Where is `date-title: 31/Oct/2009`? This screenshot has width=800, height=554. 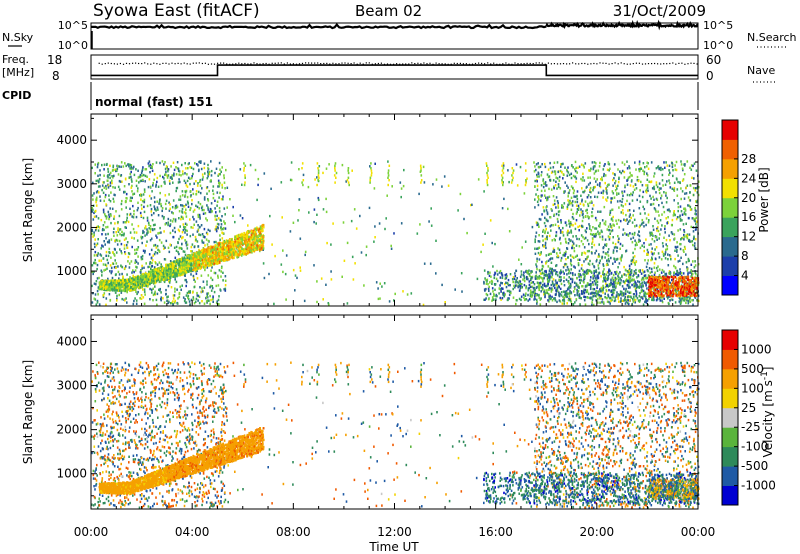 date-title: 31/Oct/2009 is located at coordinates (659, 11).